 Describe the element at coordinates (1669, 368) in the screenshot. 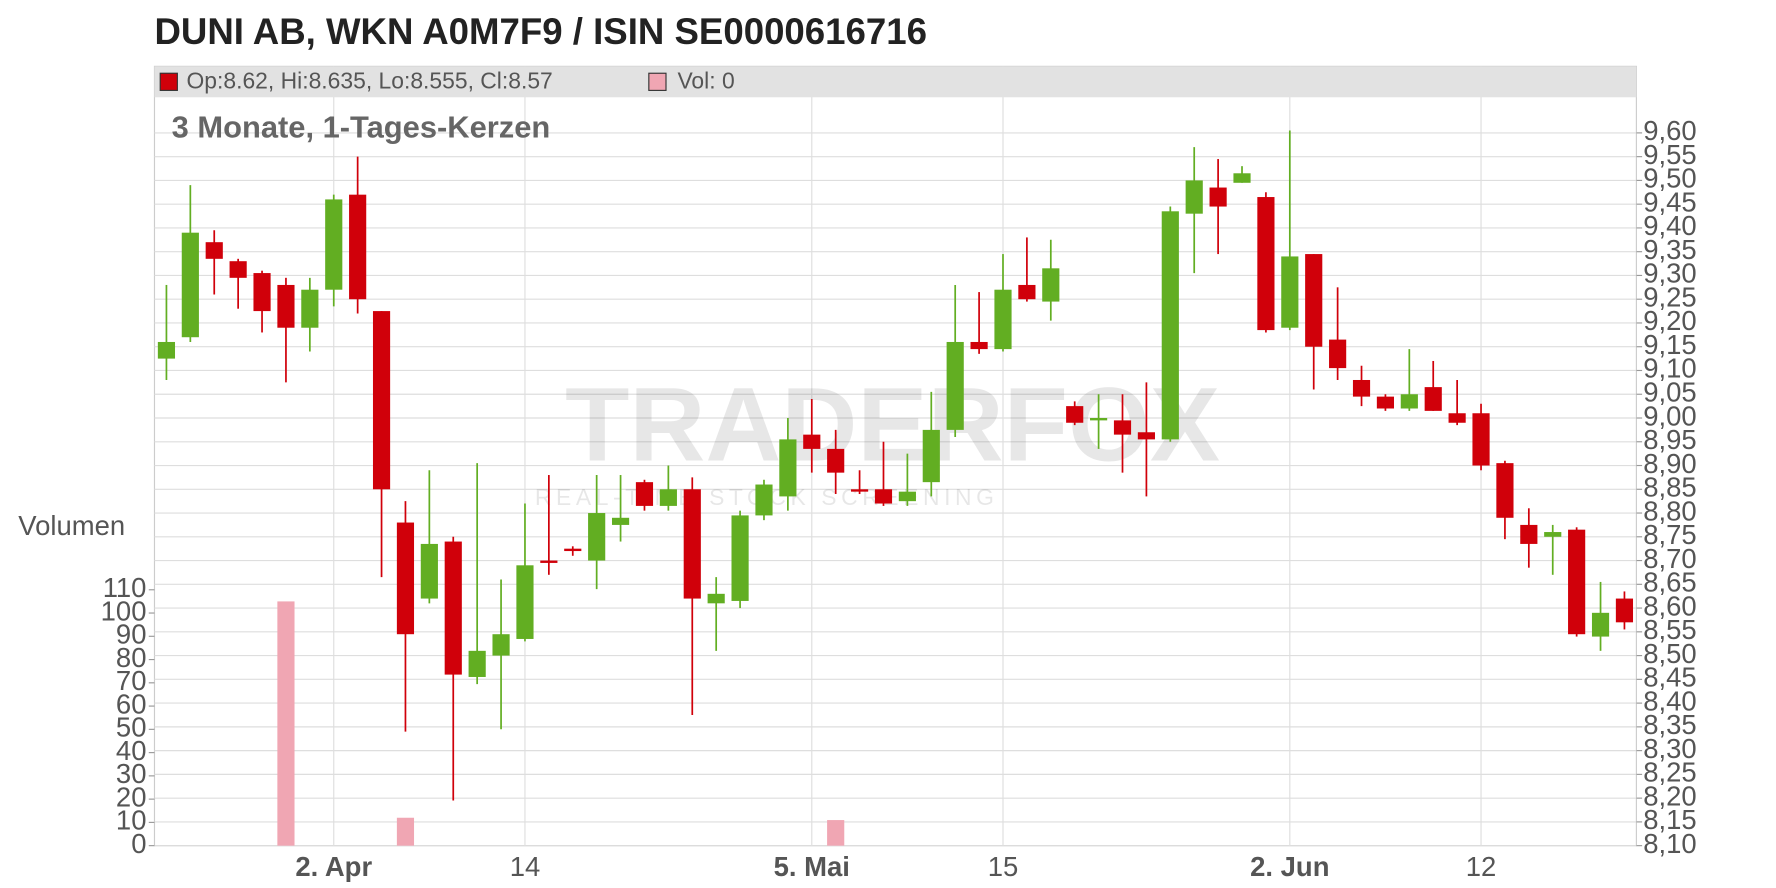

I see `y-tick-label: 9,10` at that location.